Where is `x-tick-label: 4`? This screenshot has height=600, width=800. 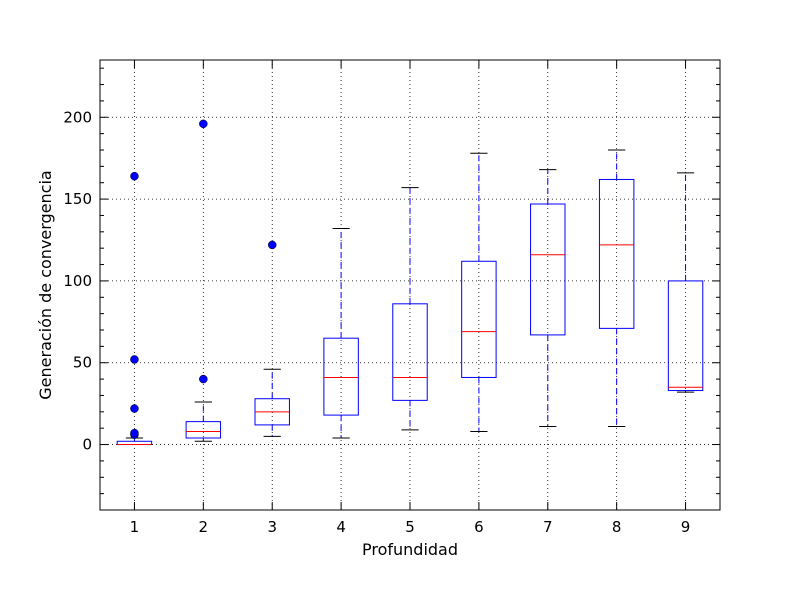
x-tick-label: 4 is located at coordinates (341, 527).